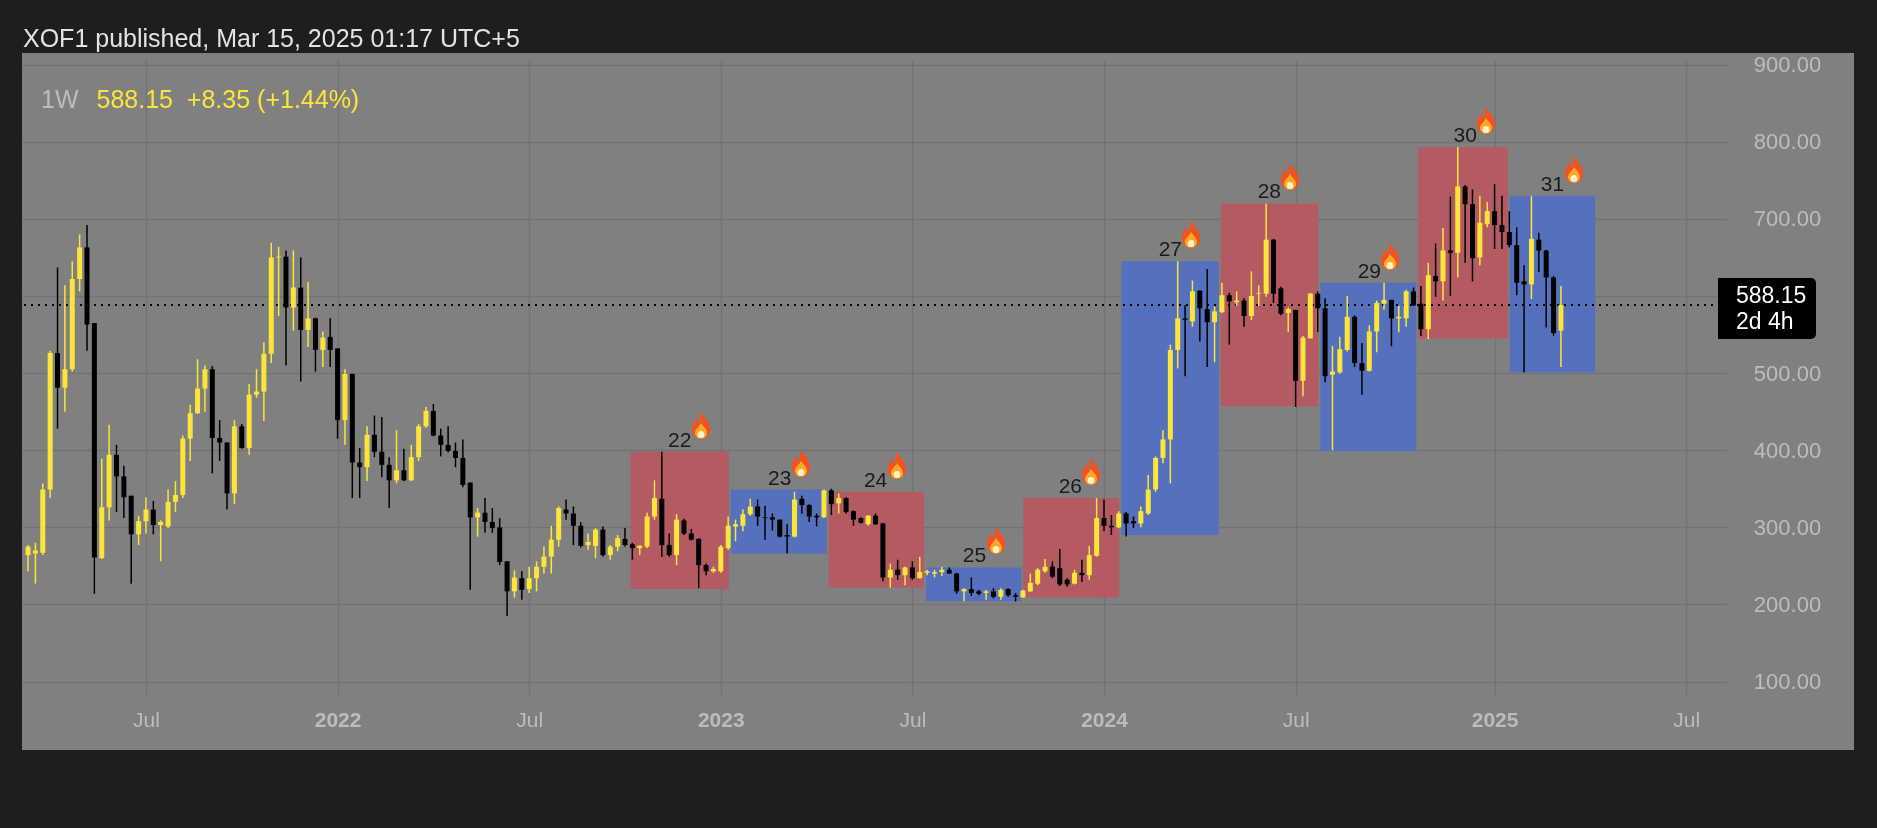 The height and width of the screenshot is (828, 1877). What do you see at coordinates (1105, 719) in the screenshot?
I see `x-tick-label: 2024` at bounding box center [1105, 719].